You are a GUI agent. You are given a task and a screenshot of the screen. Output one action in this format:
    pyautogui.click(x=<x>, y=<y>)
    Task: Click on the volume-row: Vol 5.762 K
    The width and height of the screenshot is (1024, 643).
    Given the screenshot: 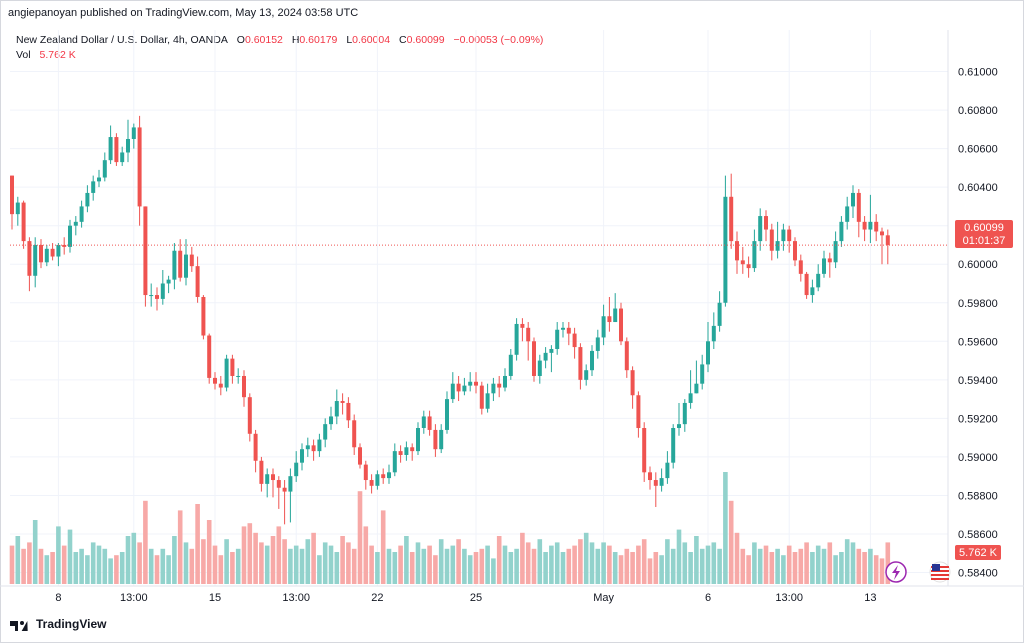 What is the action you would take?
    pyautogui.click(x=279, y=55)
    